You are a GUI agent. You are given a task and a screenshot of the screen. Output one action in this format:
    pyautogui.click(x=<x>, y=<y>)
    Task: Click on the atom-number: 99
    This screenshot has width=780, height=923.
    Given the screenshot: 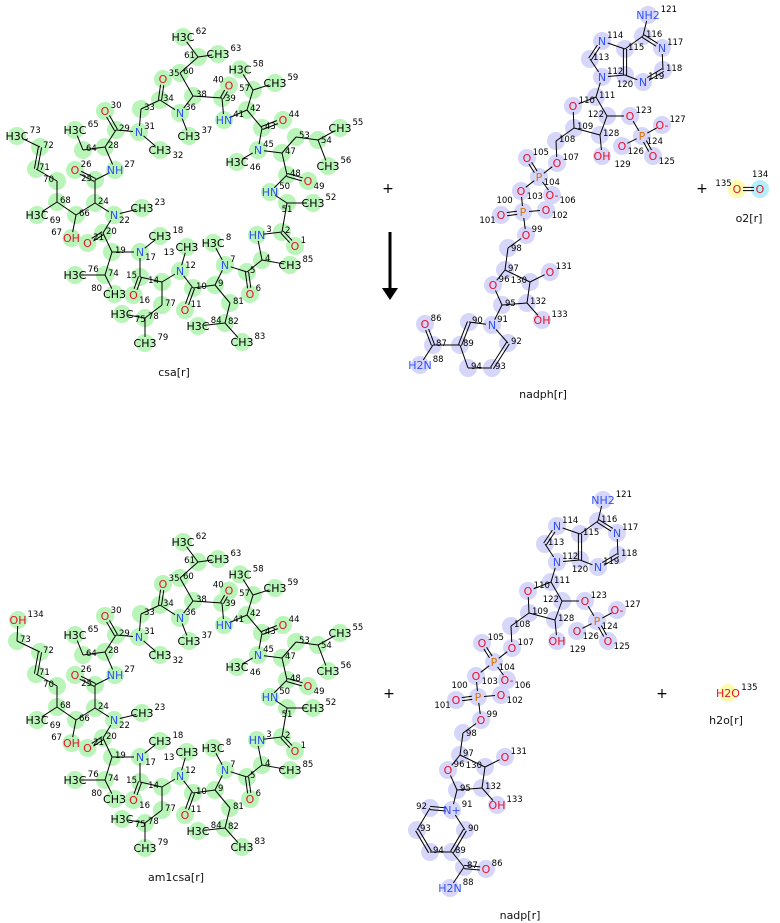 What is the action you would take?
    pyautogui.click(x=537, y=230)
    